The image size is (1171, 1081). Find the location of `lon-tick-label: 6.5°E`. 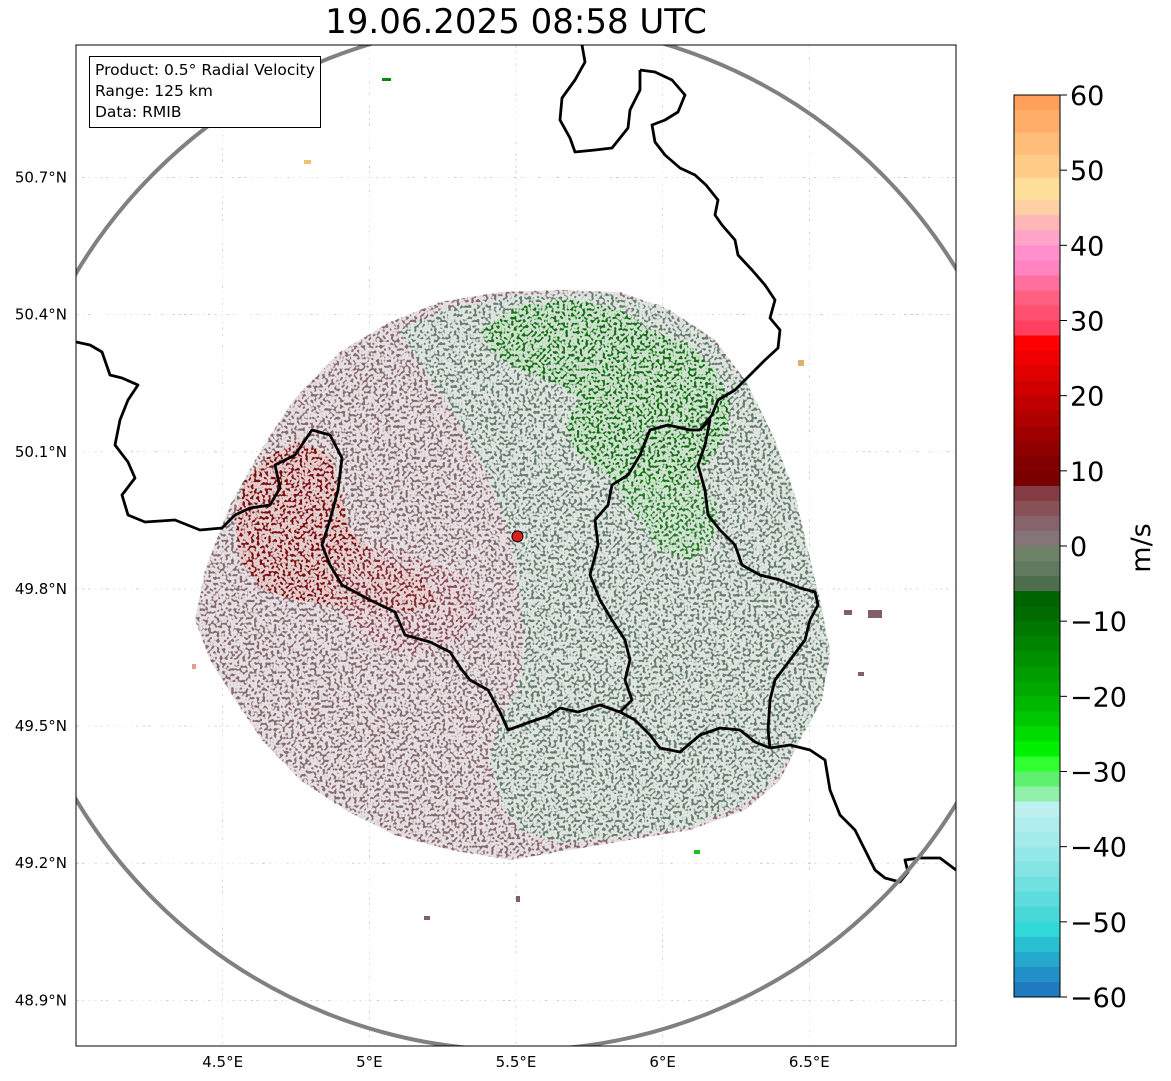

lon-tick-label: 6.5°E is located at coordinates (809, 1062).